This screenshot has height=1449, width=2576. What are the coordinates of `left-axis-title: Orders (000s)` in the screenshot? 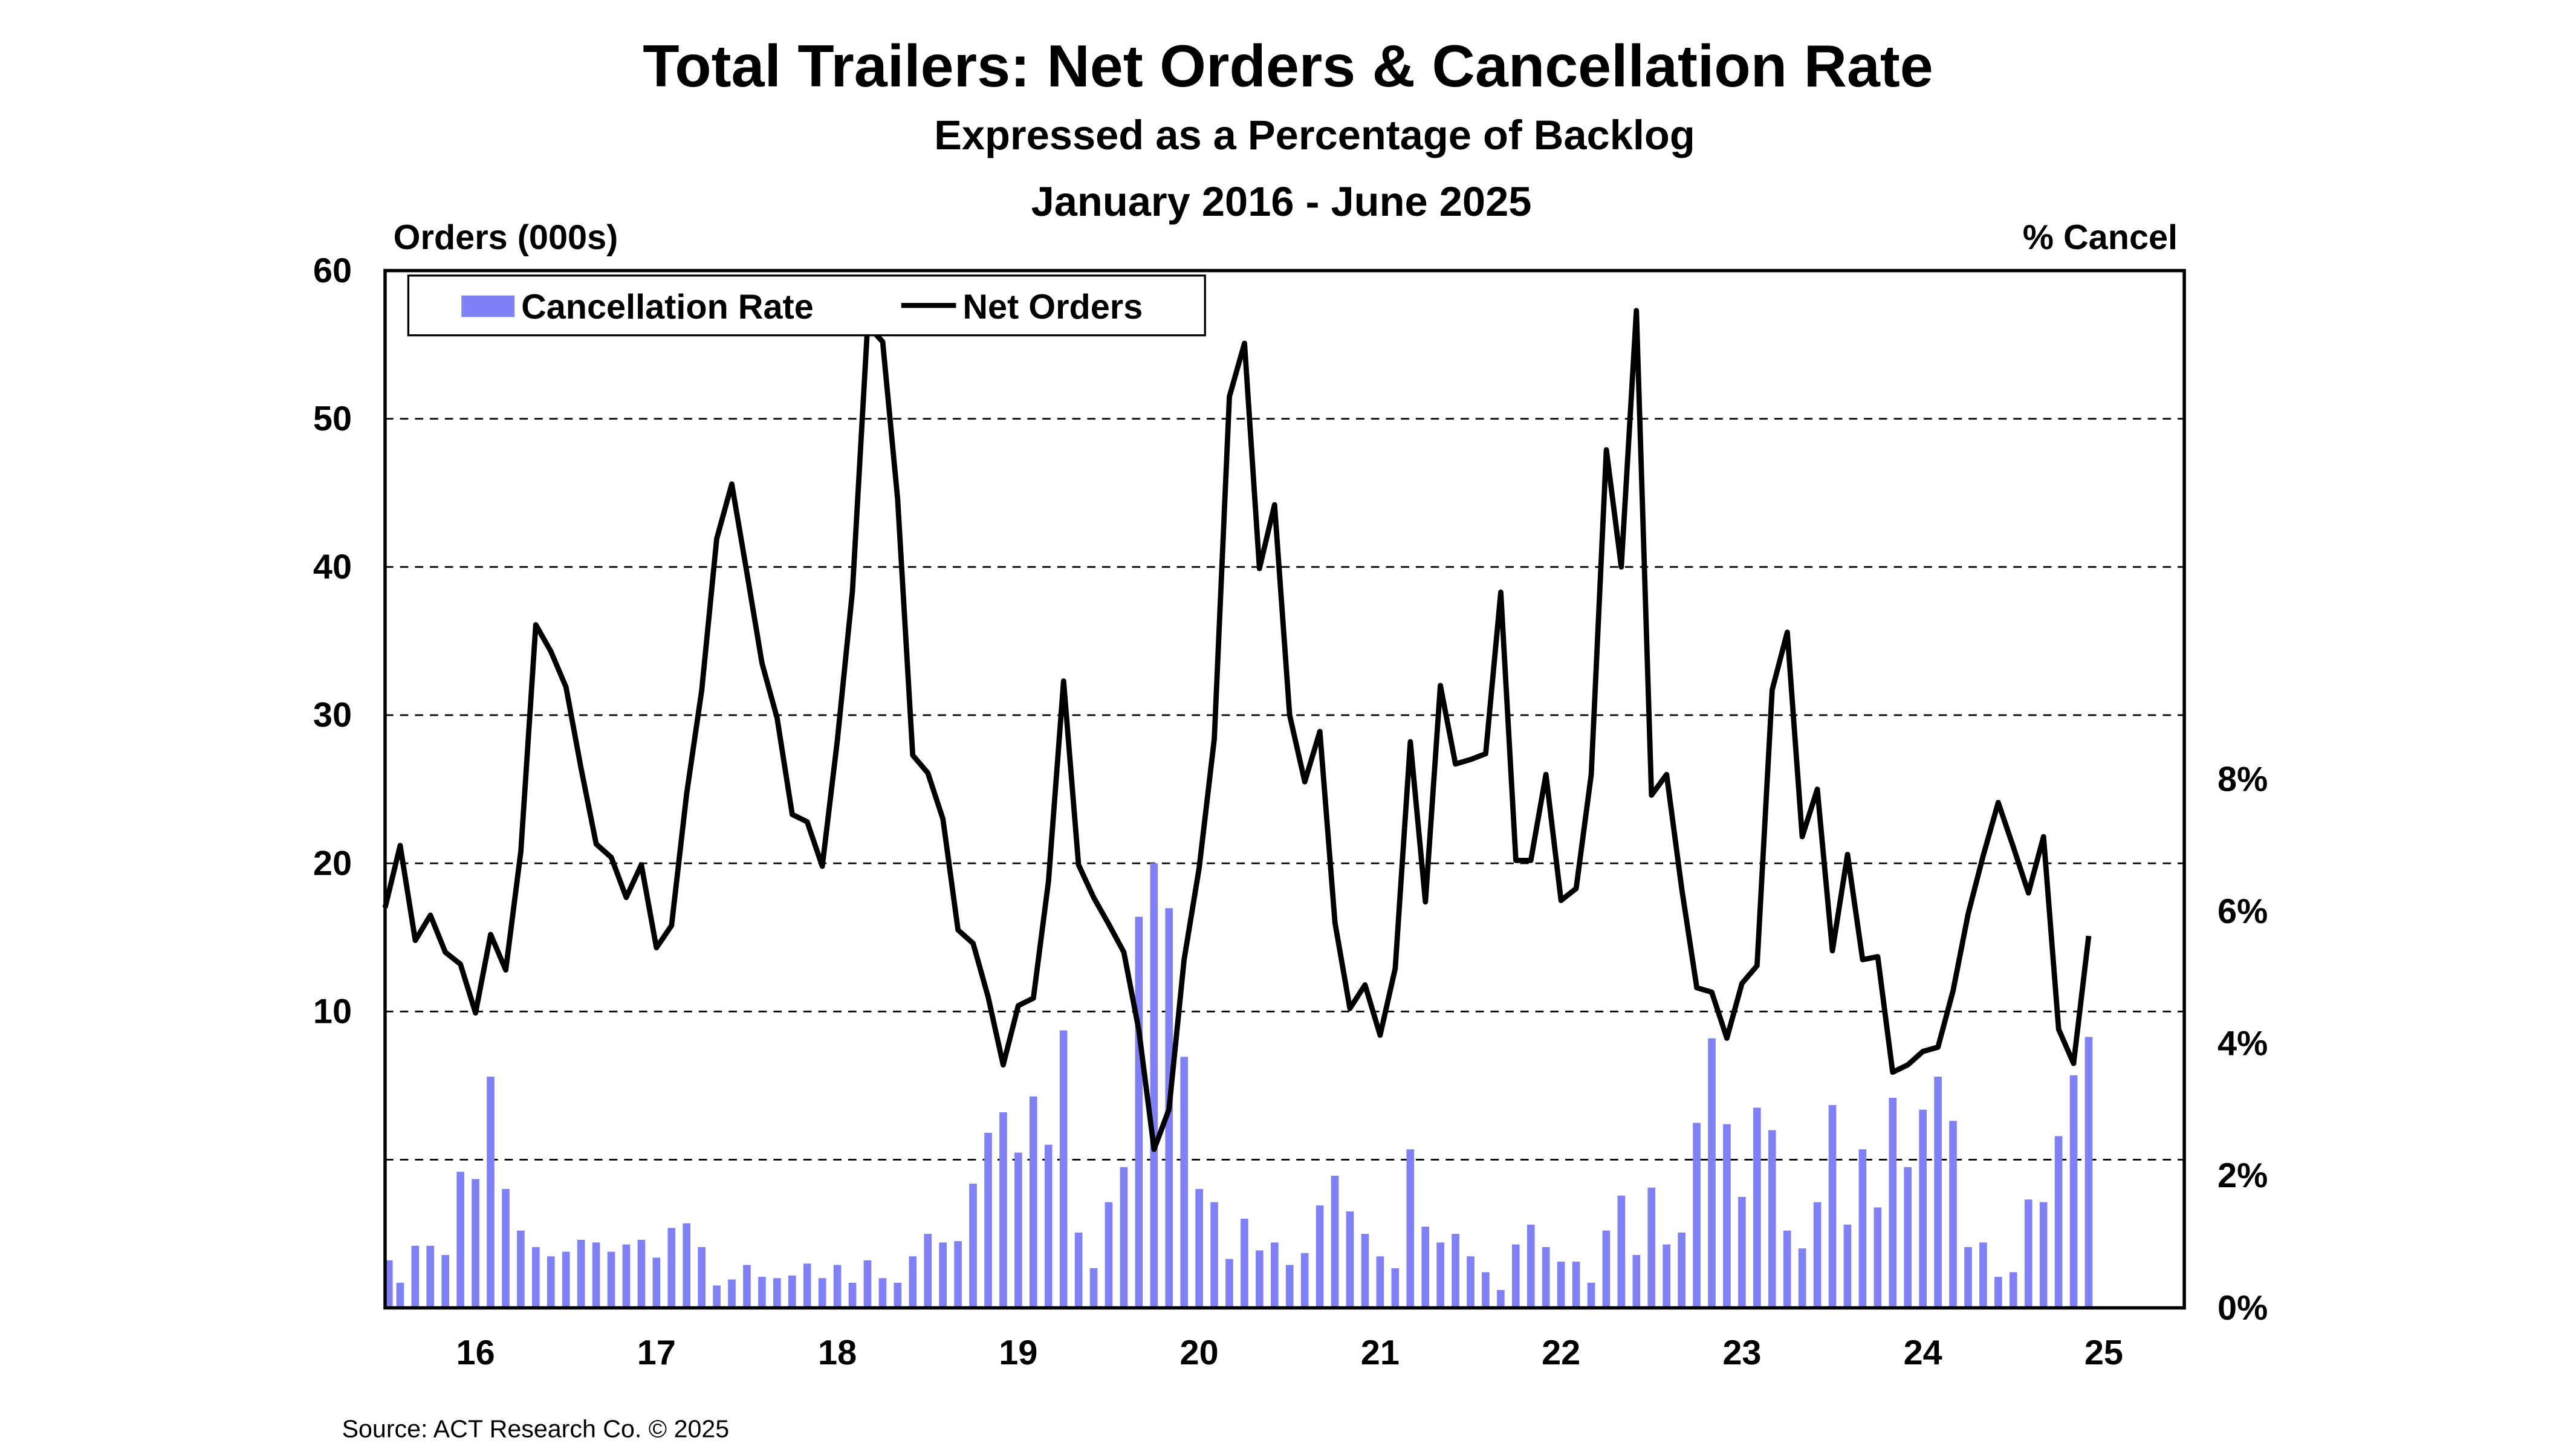 It's located at (506, 237).